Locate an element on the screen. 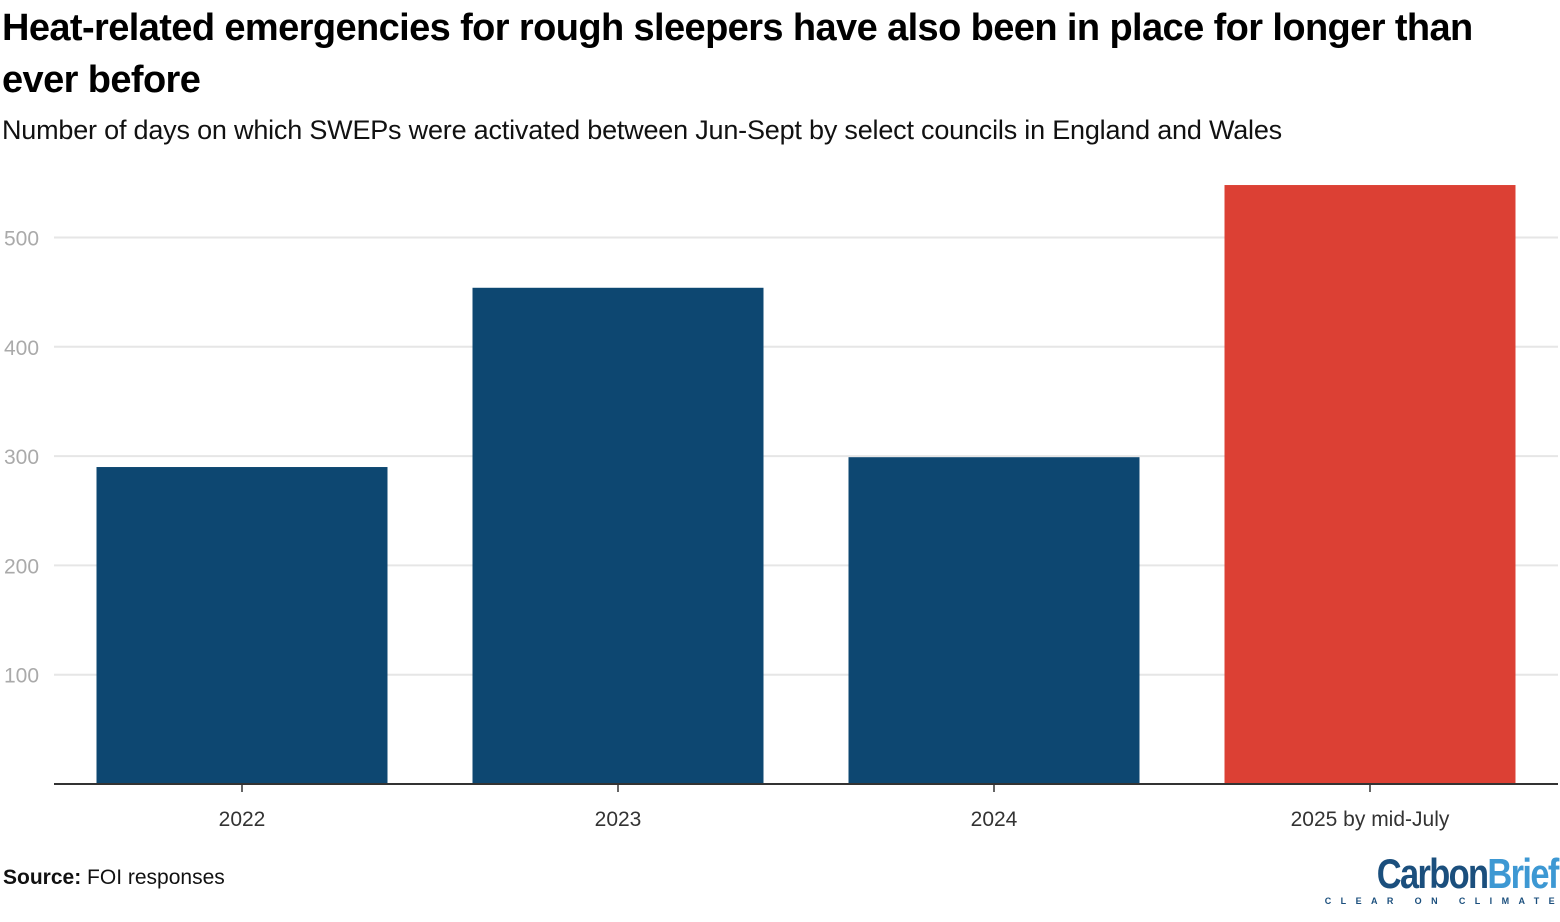 Image resolution: width=1560 pixels, height=922 pixels. y-axis-ticks: 100 200 300 400 500 is located at coordinates (21, 458).